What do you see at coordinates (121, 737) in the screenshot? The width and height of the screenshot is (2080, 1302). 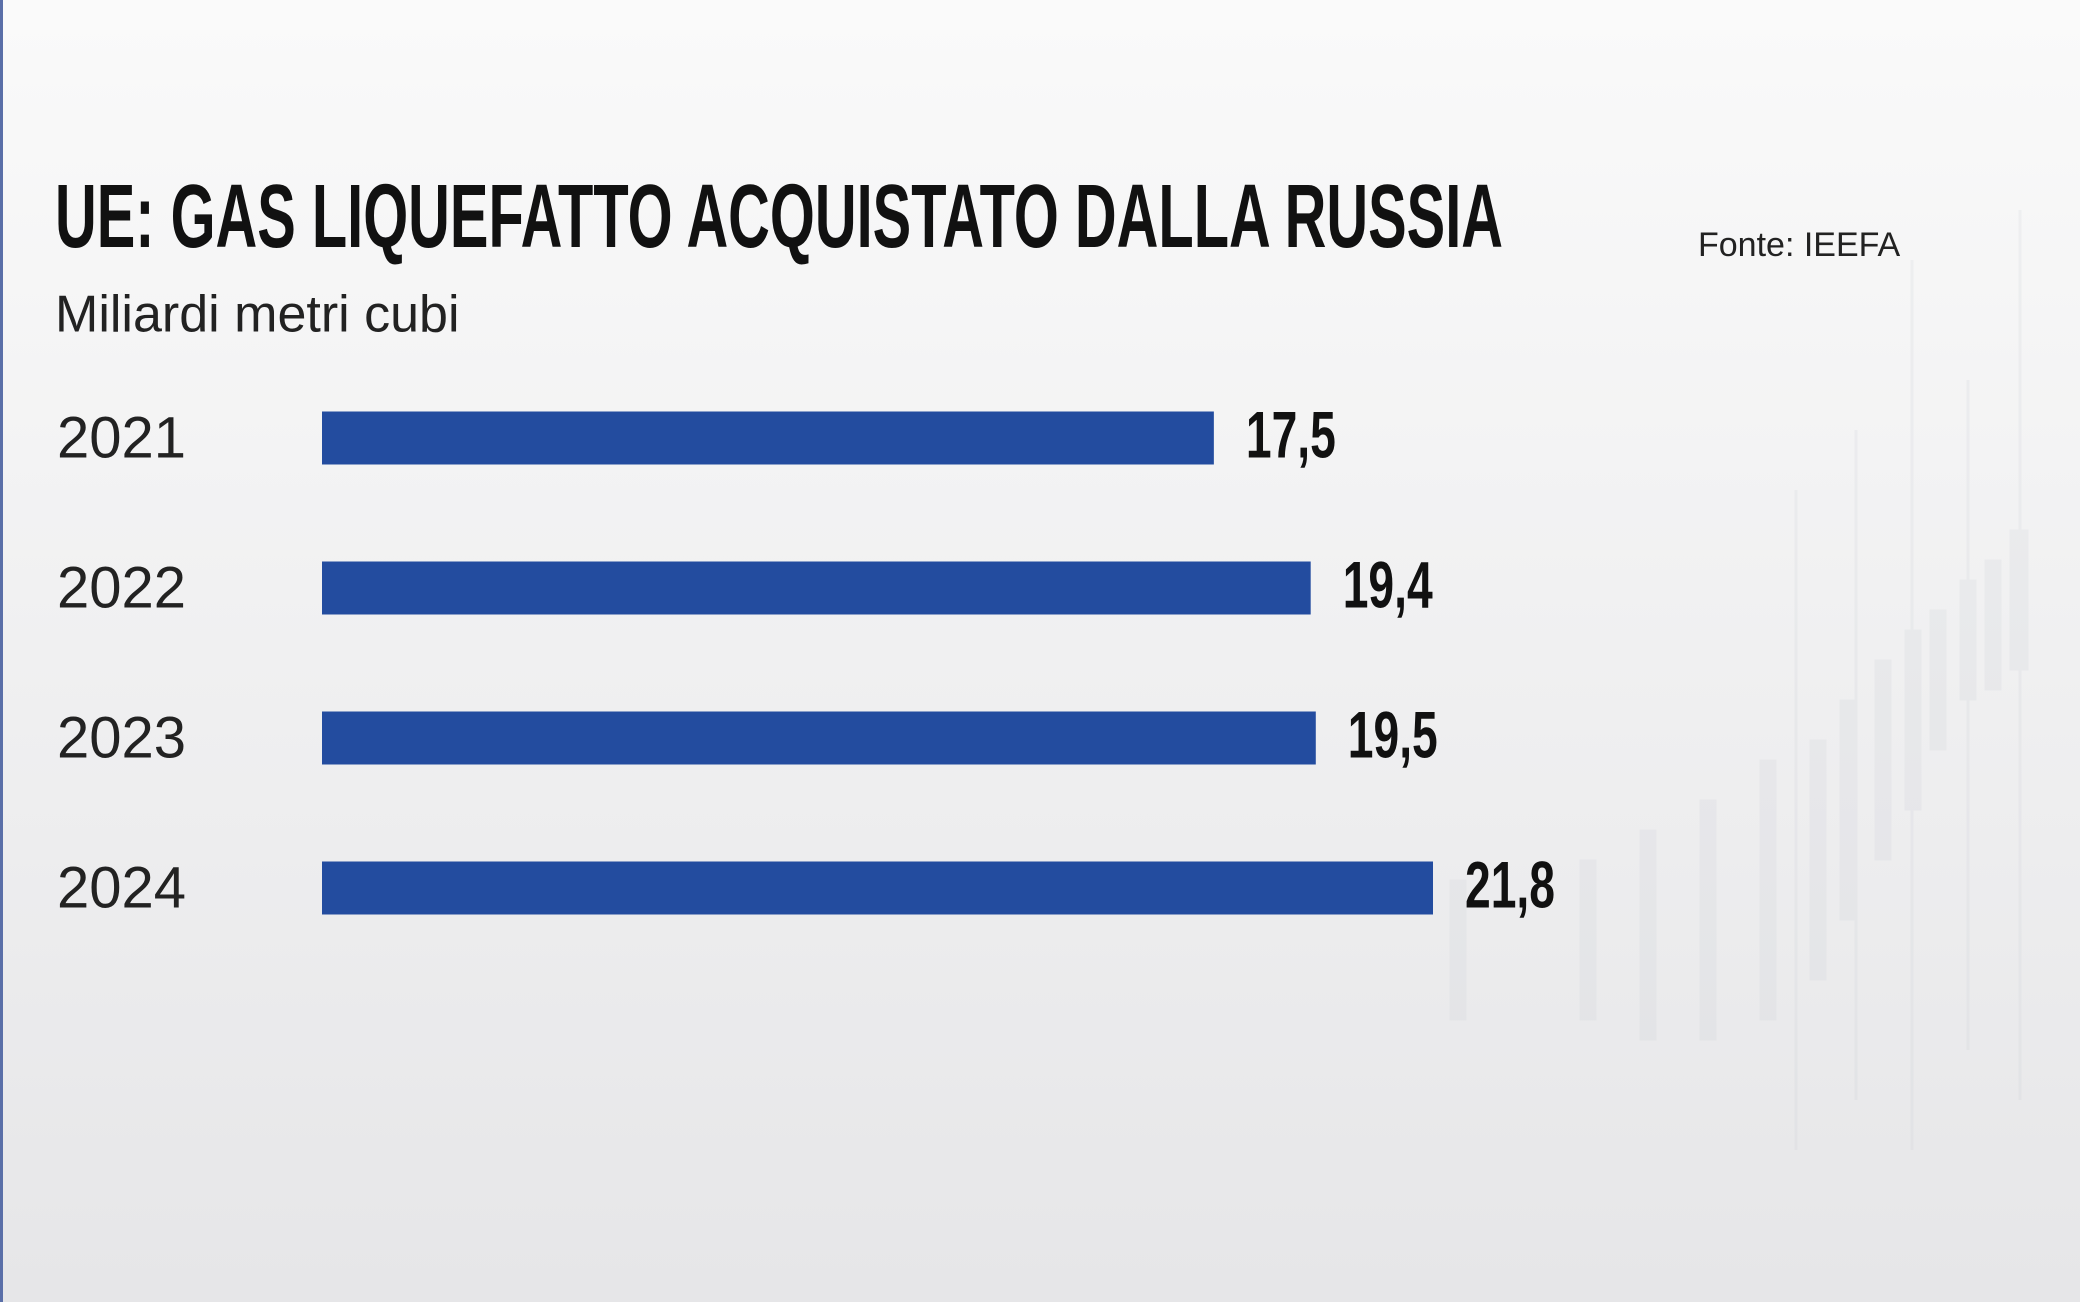 I see `category-label: 2023` at bounding box center [121, 737].